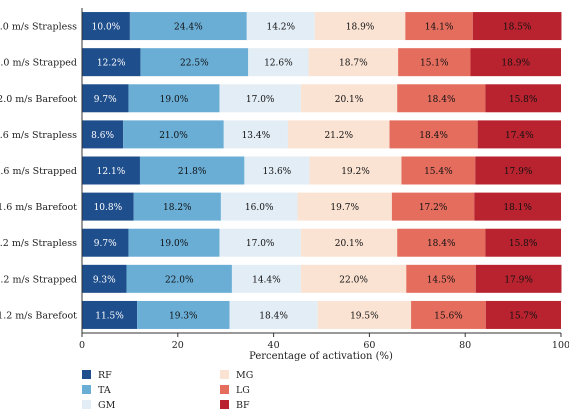 Image resolution: width=569 pixels, height=412 pixels. What do you see at coordinates (178, 345) in the screenshot?
I see `x-tick-label: 20` at bounding box center [178, 345].